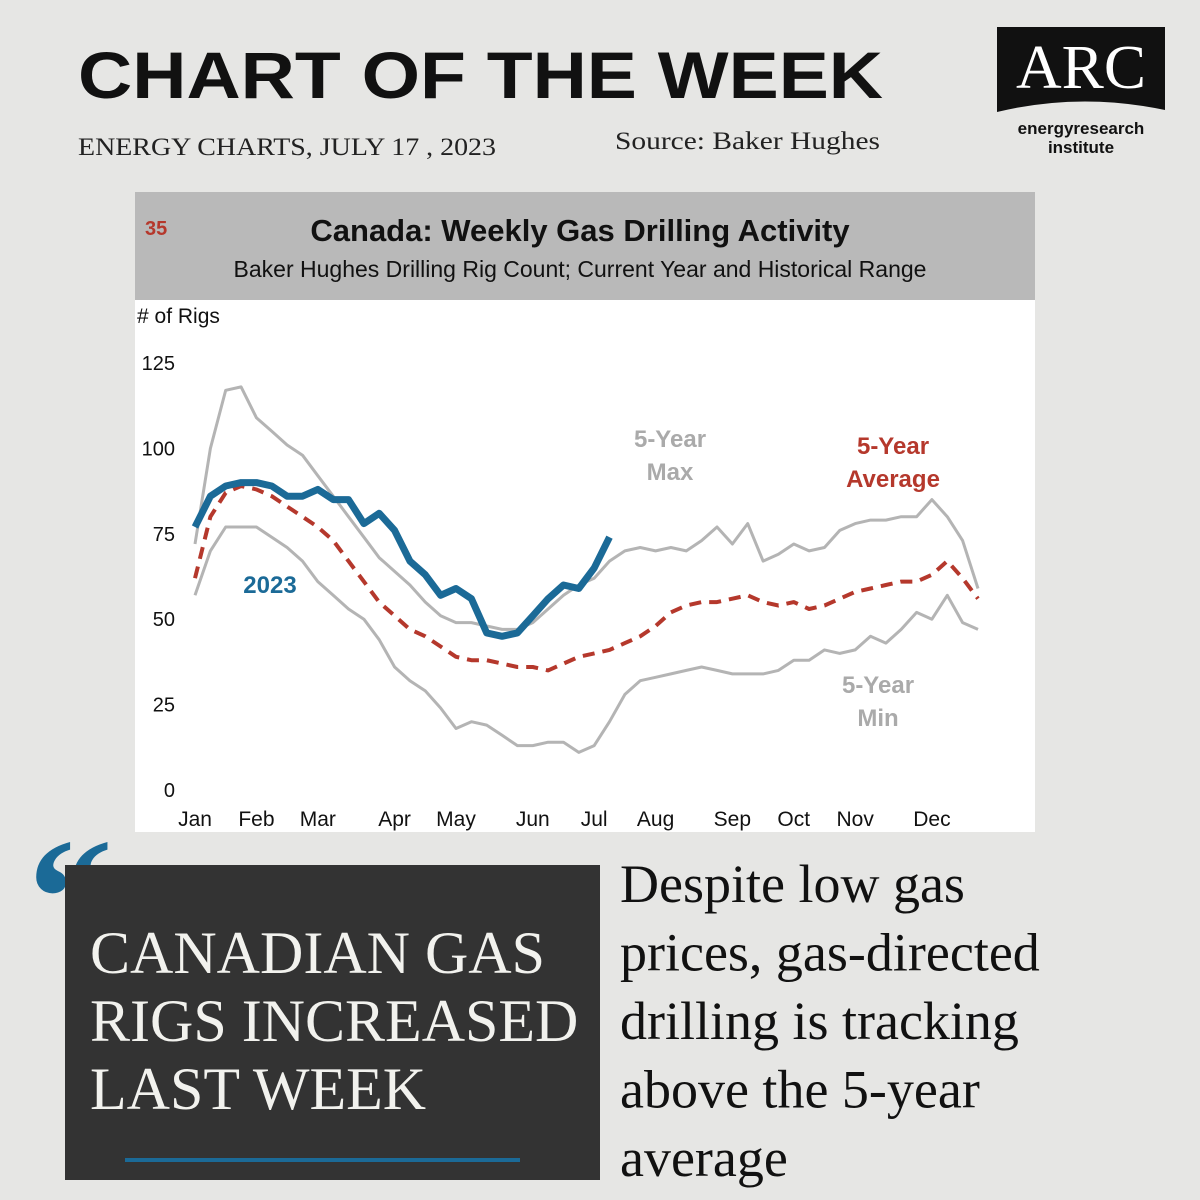  What do you see at coordinates (800, 1090) in the screenshot?
I see `body-line: above the 5-year` at bounding box center [800, 1090].